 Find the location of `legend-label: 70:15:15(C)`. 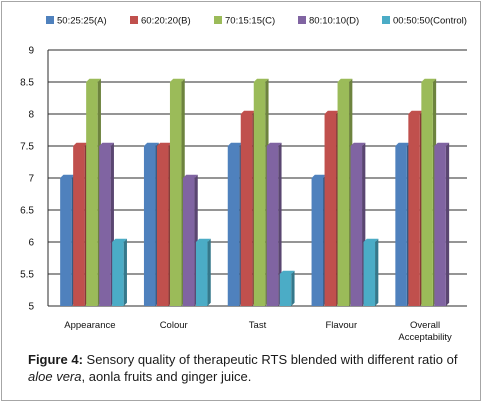

legend-label: 70:15:15(C) is located at coordinates (250, 21).